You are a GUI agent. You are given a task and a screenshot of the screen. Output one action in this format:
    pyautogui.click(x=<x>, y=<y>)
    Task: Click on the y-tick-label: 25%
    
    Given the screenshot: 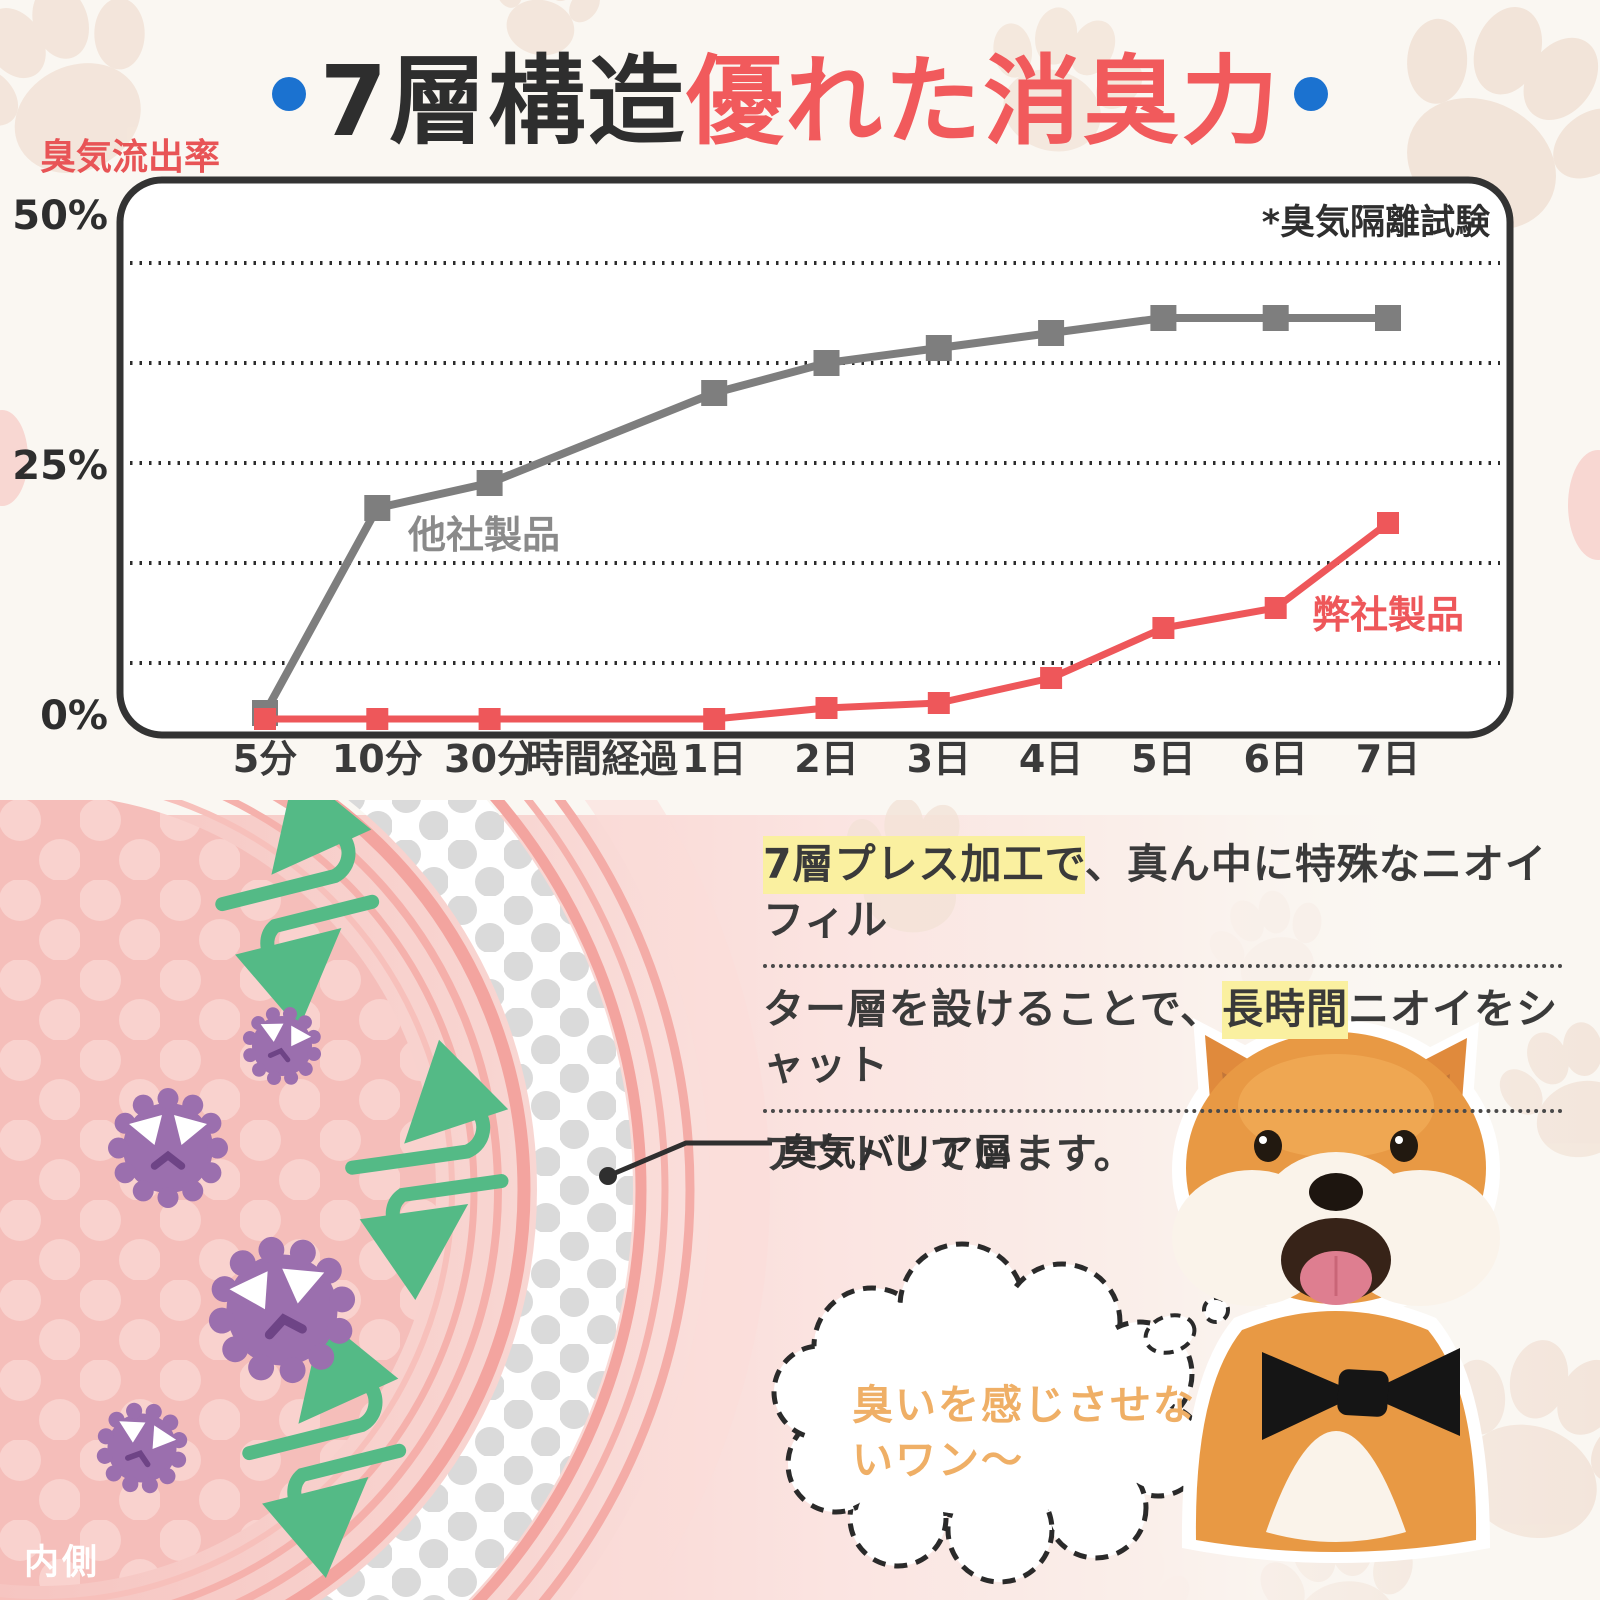 What is the action you would take?
    pyautogui.click(x=60, y=466)
    